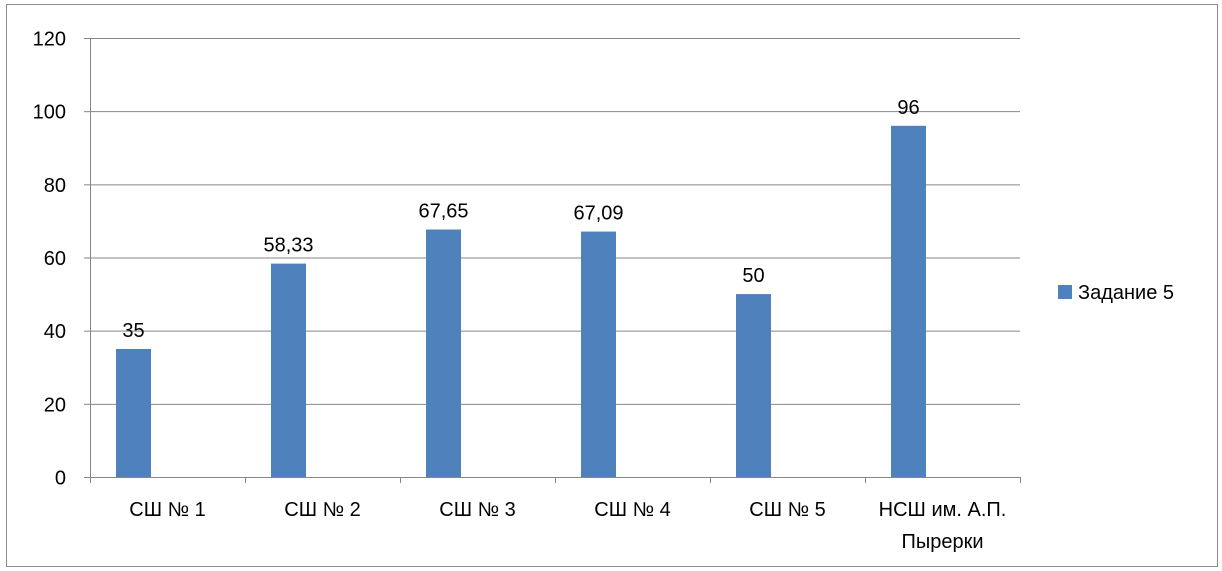 The image size is (1222, 571). What do you see at coordinates (753, 276) in the screenshot?
I see `data-label: 50` at bounding box center [753, 276].